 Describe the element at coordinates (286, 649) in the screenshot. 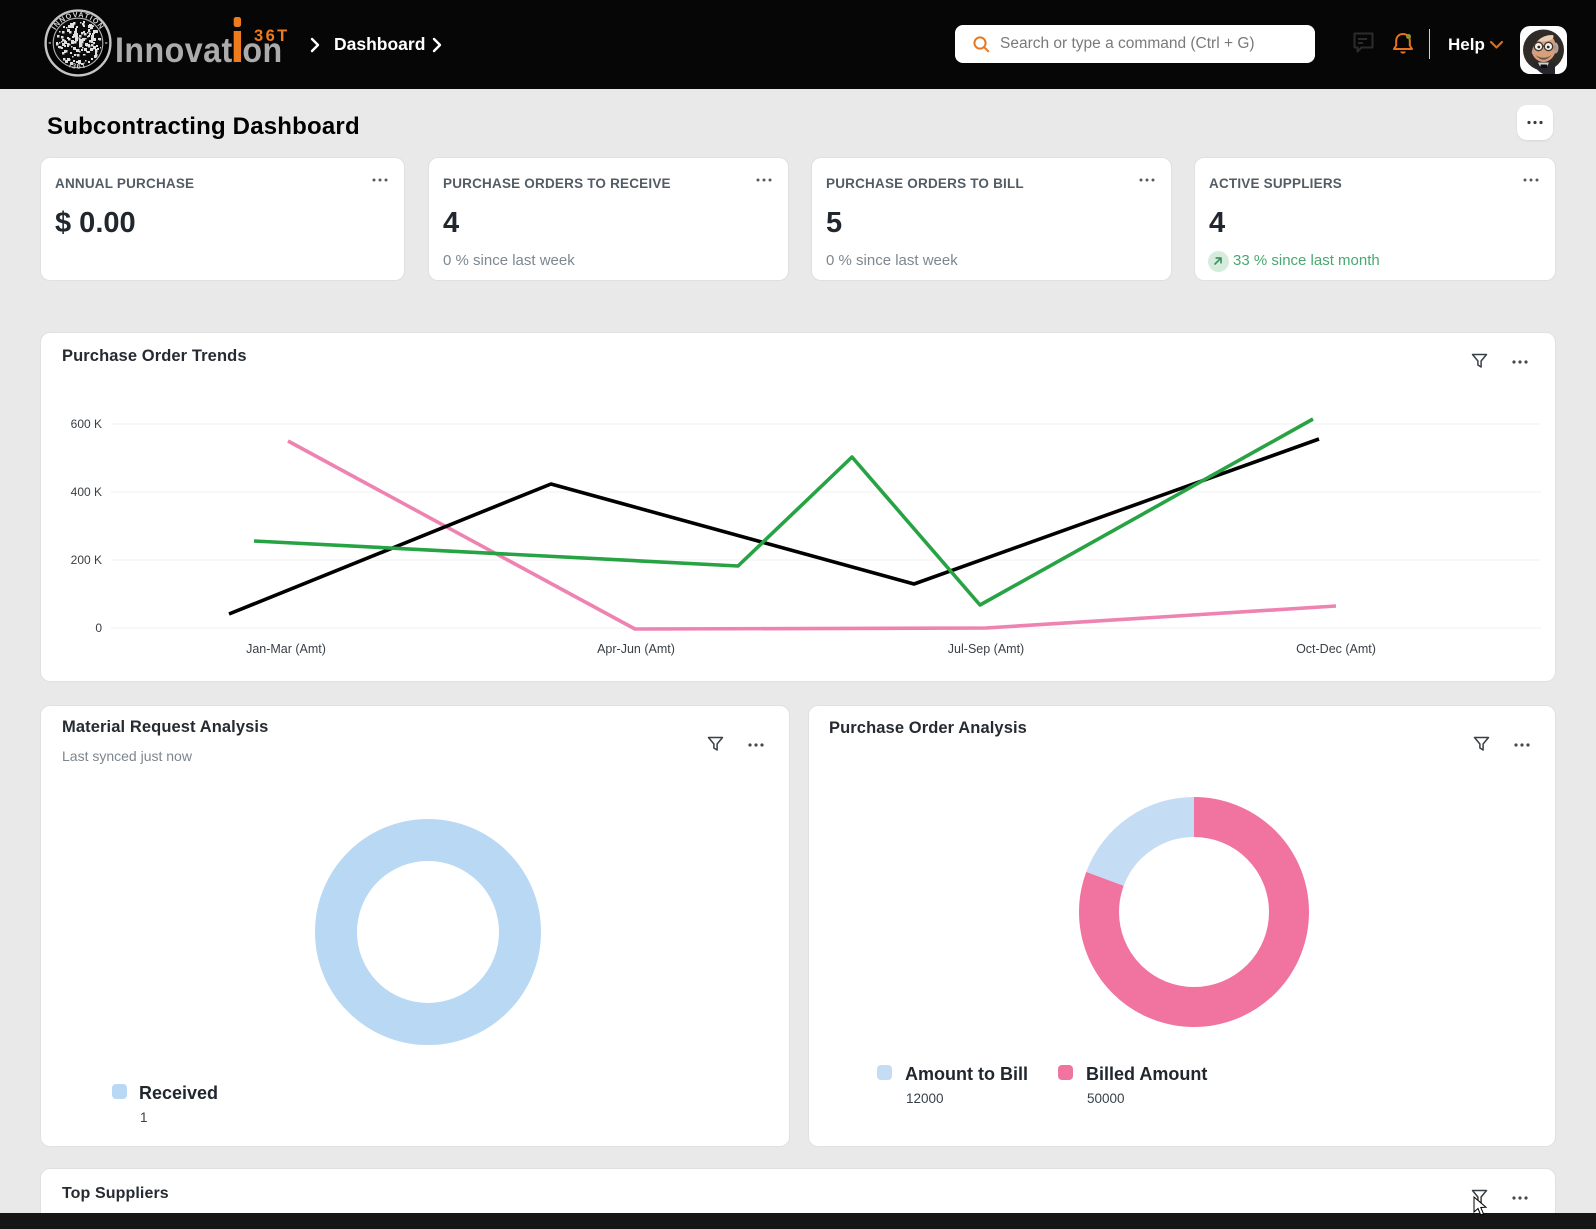

I see `svg-text: Jan-Mar (Amt)` at that location.